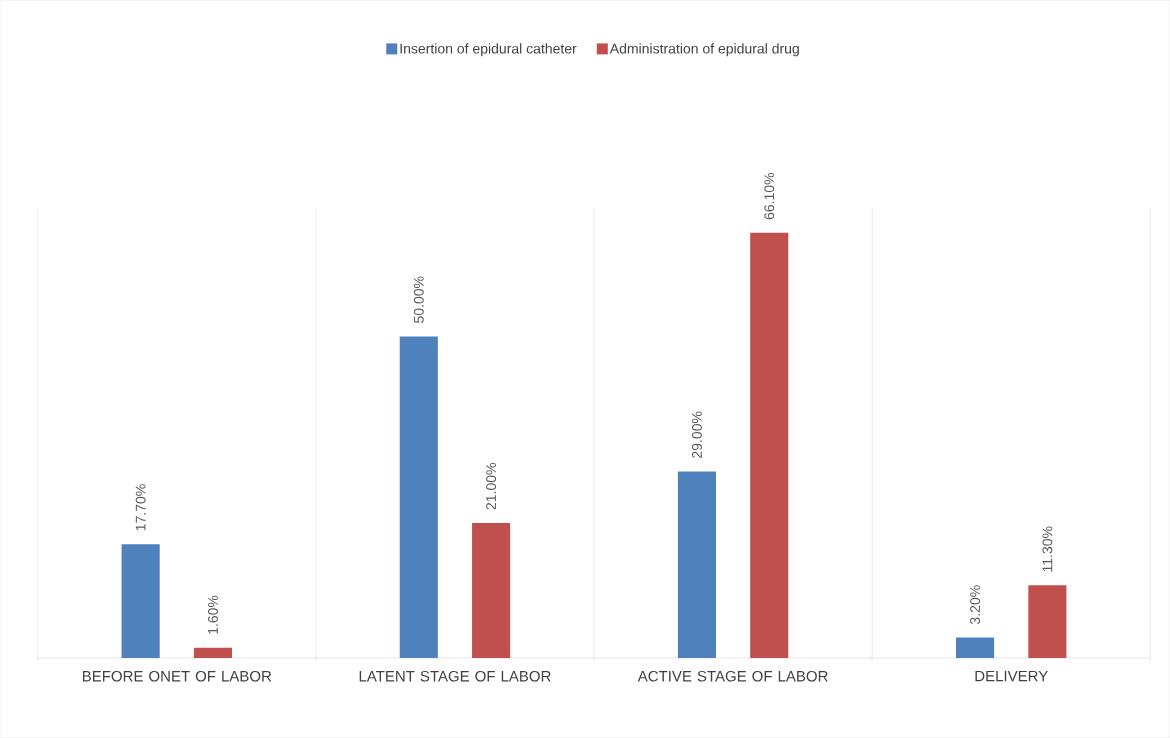  I want to click on data-label: 3.20%, so click(975, 605).